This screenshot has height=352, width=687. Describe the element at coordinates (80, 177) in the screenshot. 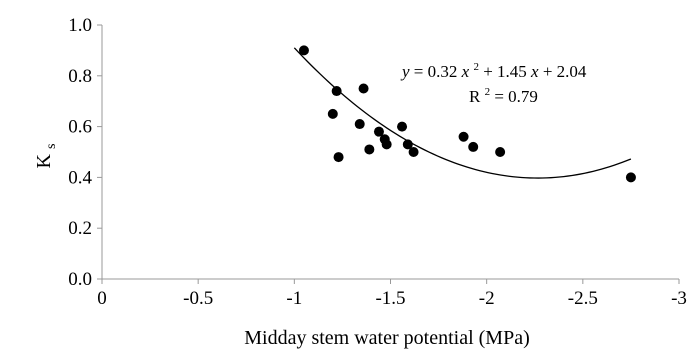

I see `y-tick-label: 0.4` at that location.